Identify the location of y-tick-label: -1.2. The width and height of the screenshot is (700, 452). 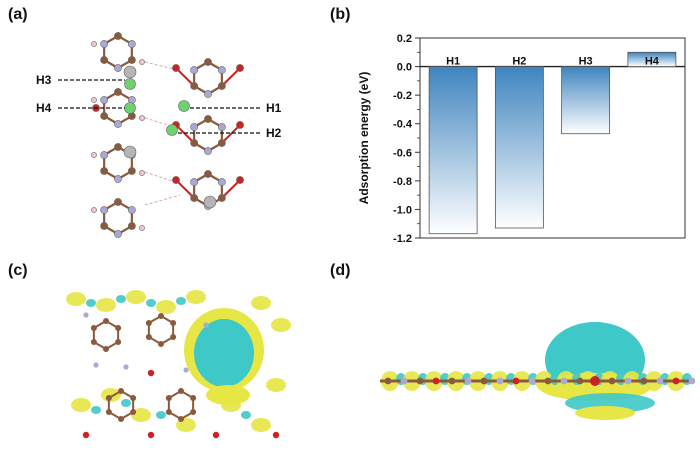
(402, 239).